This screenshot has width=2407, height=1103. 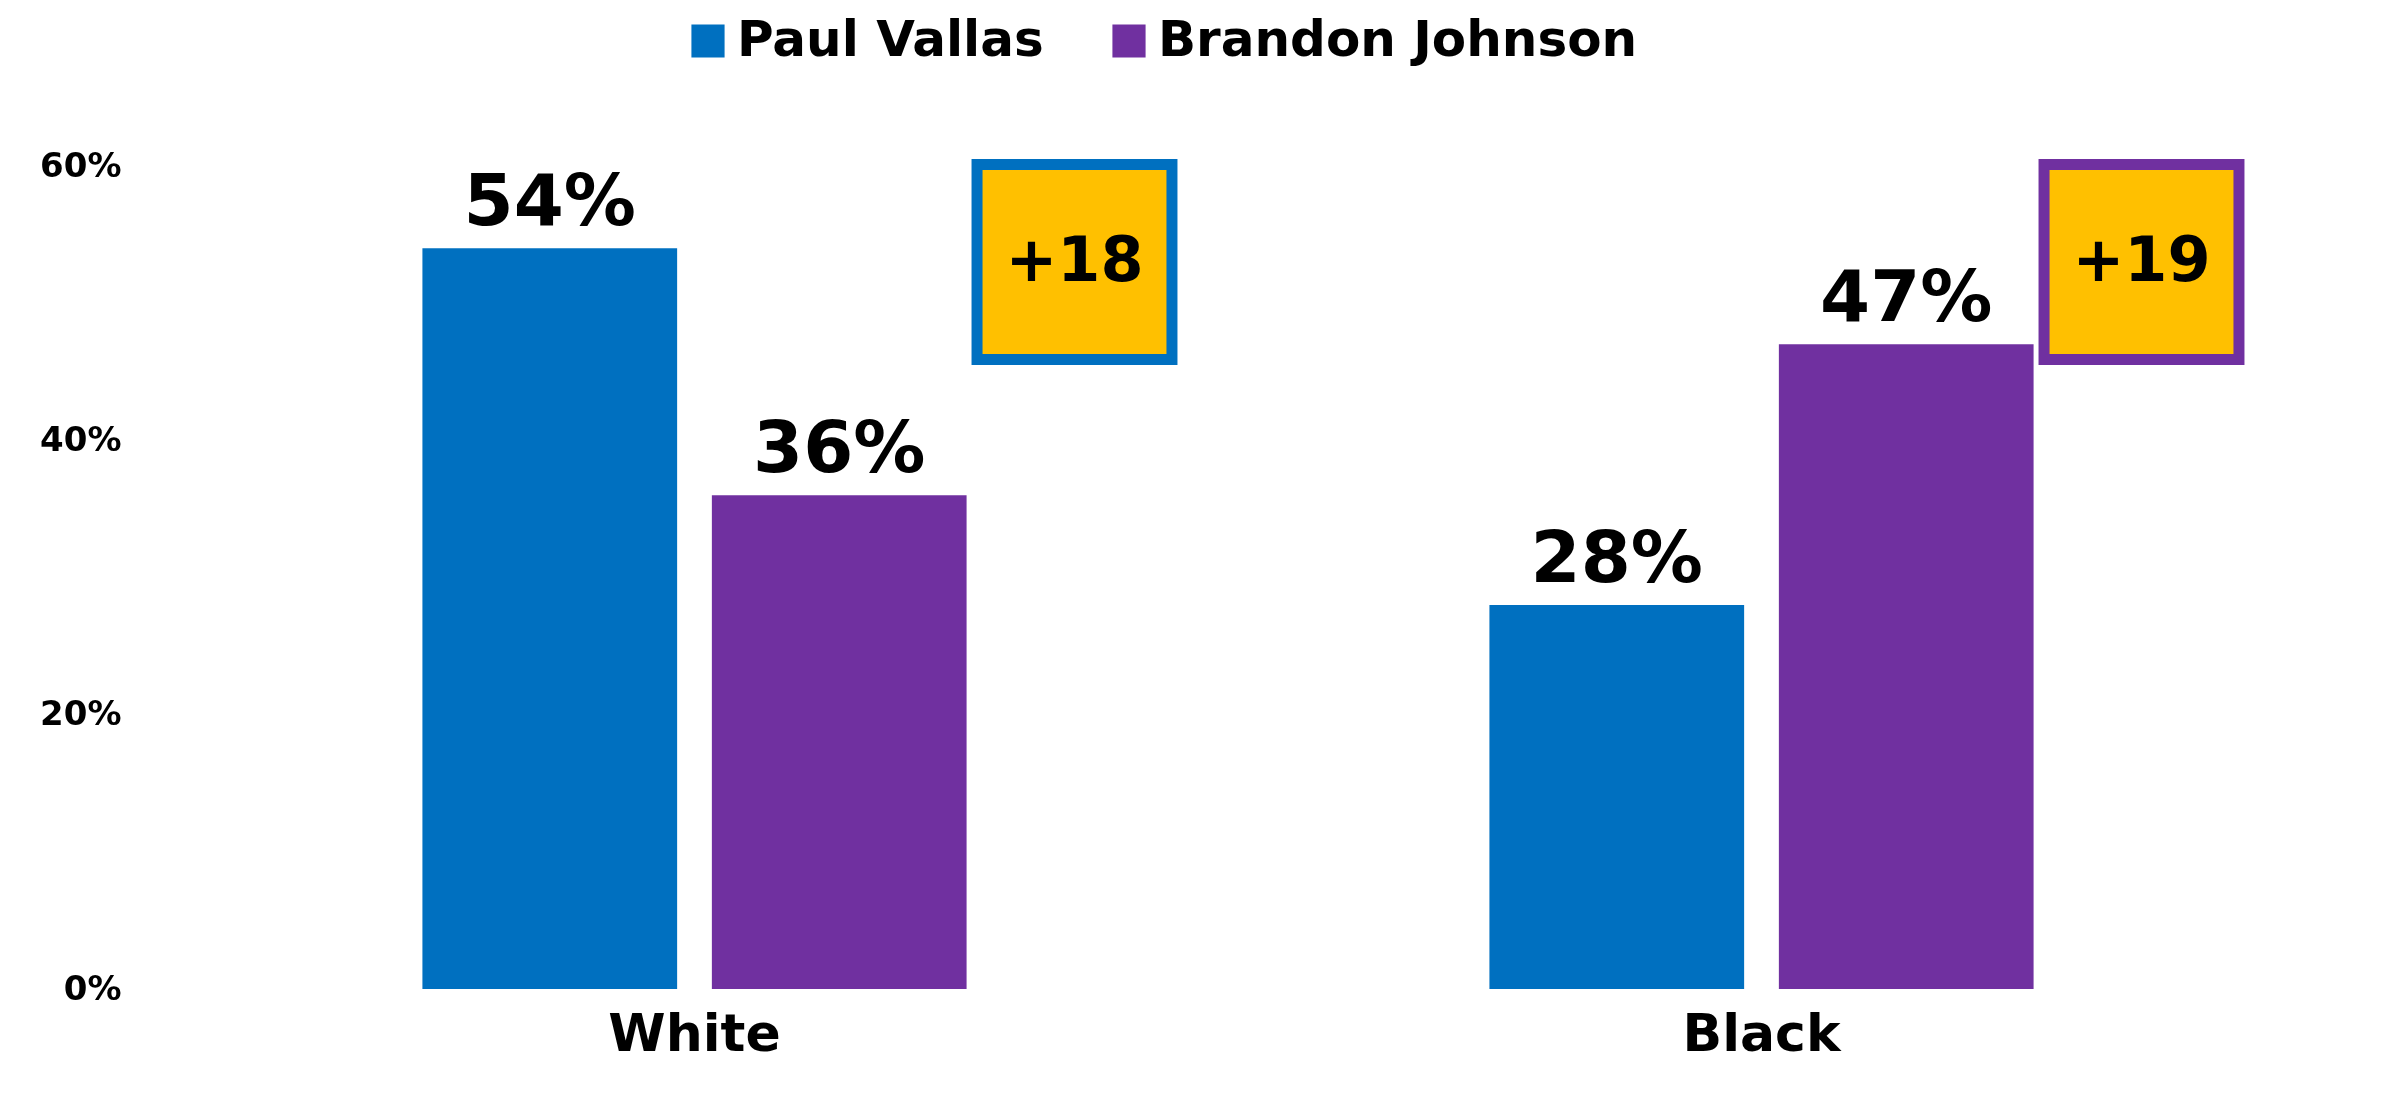 What do you see at coordinates (890, 39) in the screenshot?
I see `legend-label: Paul Vallas` at bounding box center [890, 39].